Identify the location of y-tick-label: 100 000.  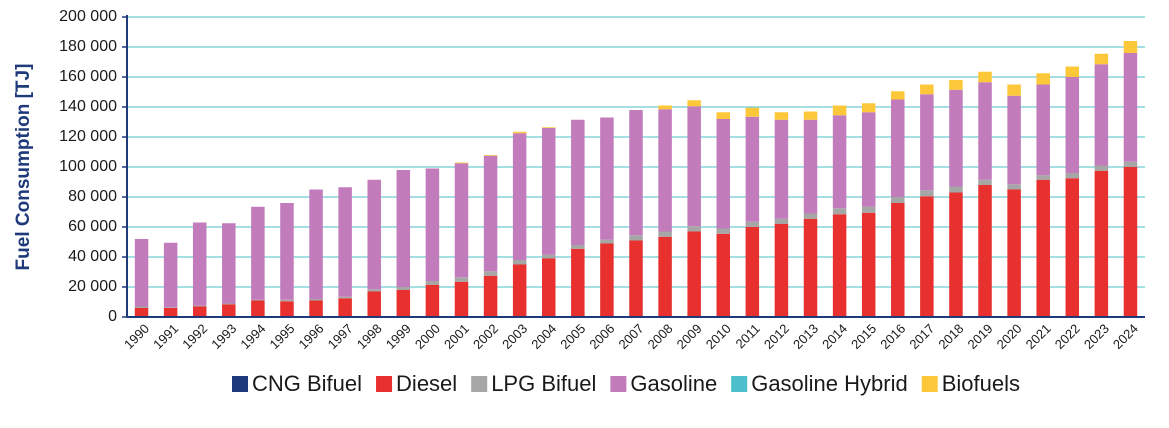
(88, 166).